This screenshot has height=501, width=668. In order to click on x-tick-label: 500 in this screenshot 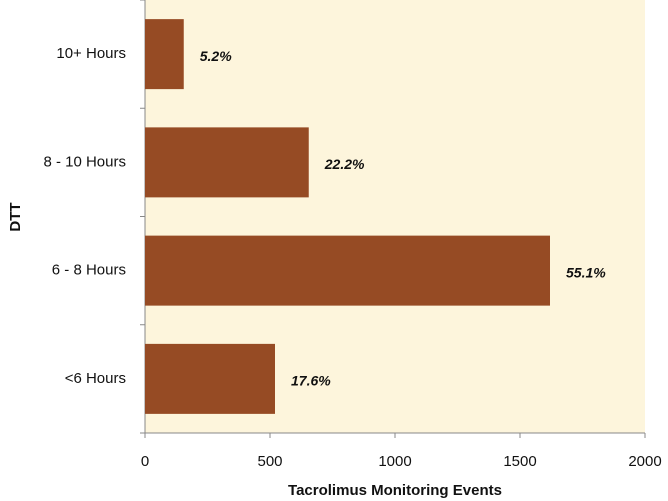, I will do `click(269, 461)`.